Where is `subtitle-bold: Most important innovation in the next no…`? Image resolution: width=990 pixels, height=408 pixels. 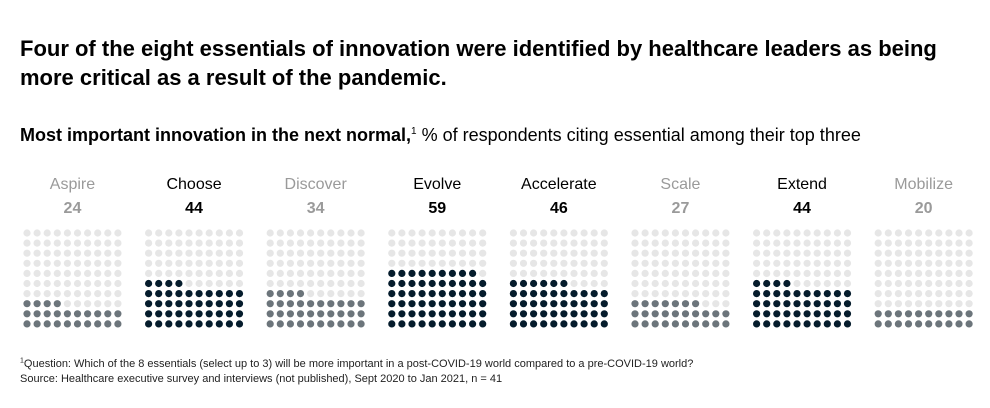 subtitle-bold: Most important innovation in the next no… is located at coordinates (216, 135).